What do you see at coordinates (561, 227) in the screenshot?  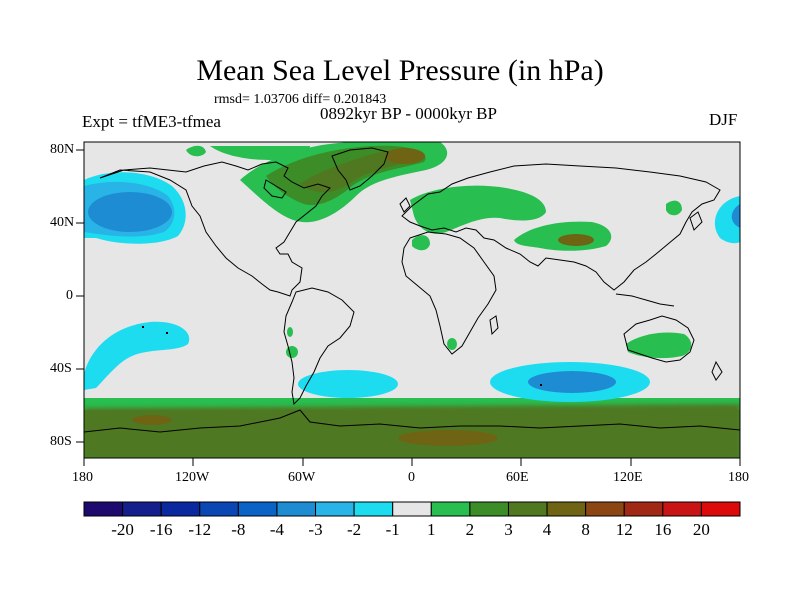 I see `coast-europe-asia` at bounding box center [561, 227].